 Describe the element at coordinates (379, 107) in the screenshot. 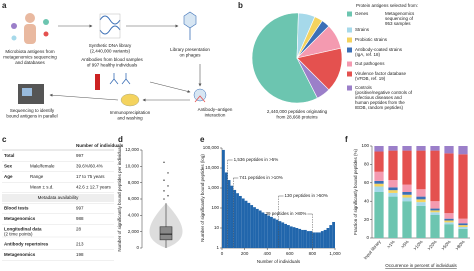

I see `text-line: IEDB, random peptides)` at that location.